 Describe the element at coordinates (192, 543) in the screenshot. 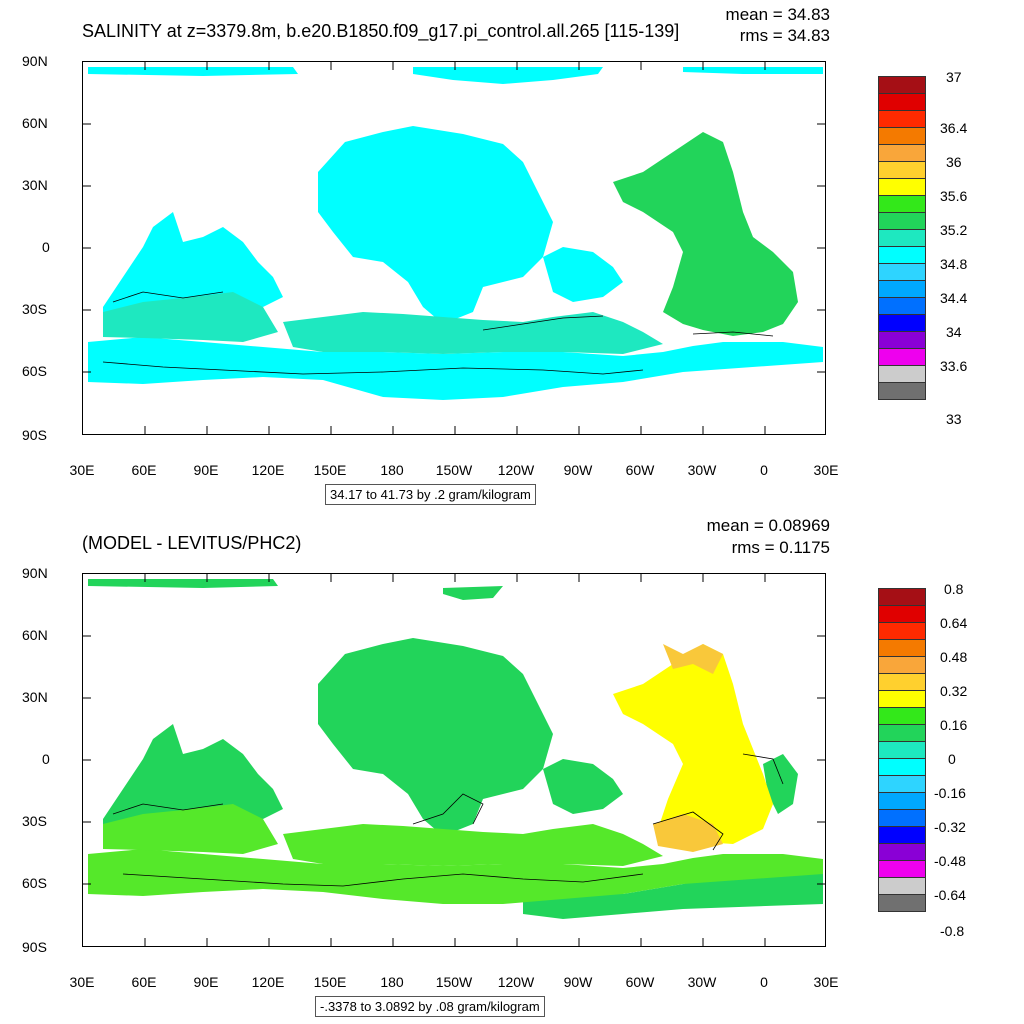

I see `panel-title: (MODEL - LEVITUS/PHC2)` at that location.